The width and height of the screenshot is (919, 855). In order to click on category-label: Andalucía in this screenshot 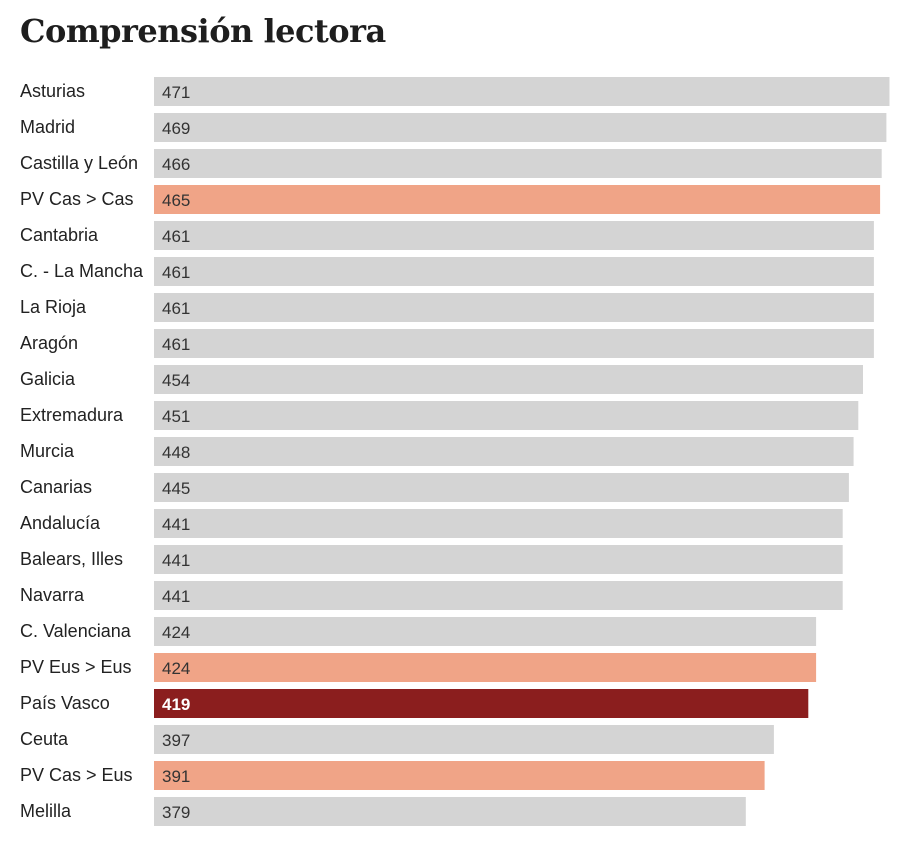, I will do `click(60, 523)`.